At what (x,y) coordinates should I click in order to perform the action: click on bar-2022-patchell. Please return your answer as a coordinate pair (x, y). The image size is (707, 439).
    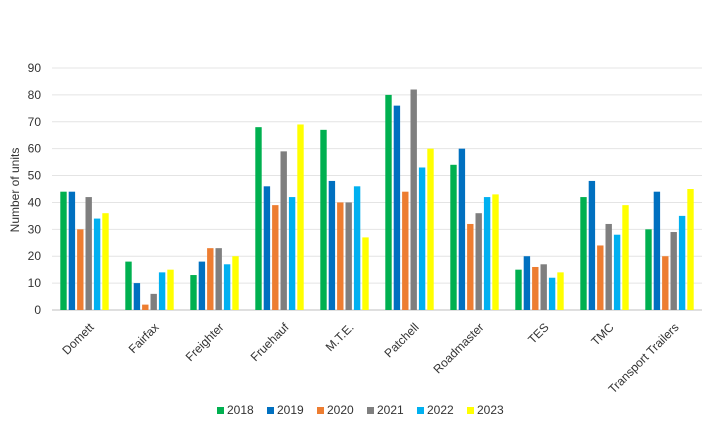
    Looking at the image, I should click on (422, 238).